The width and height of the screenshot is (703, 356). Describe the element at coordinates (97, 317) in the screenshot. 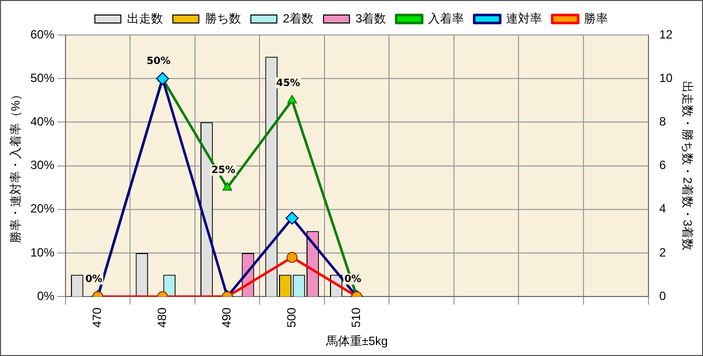

I see `x-tick-label: 470` at that location.